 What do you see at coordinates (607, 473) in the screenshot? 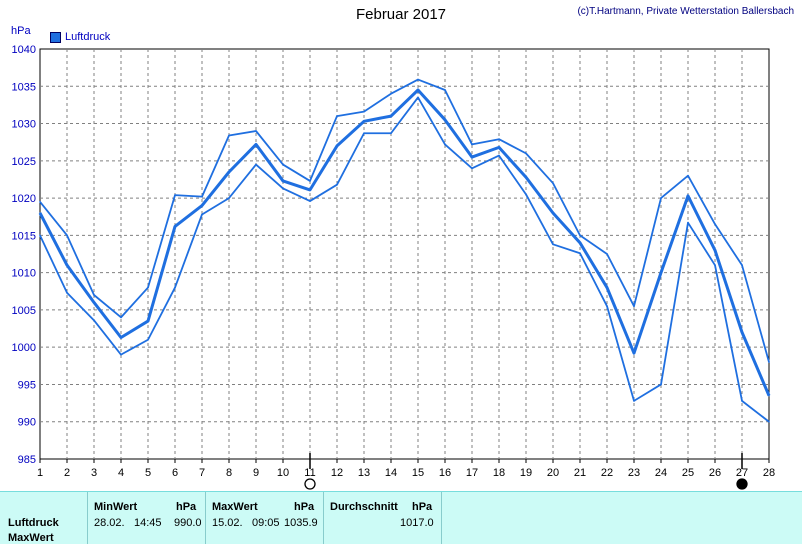
I see `x-tick-label: 22` at bounding box center [607, 473].